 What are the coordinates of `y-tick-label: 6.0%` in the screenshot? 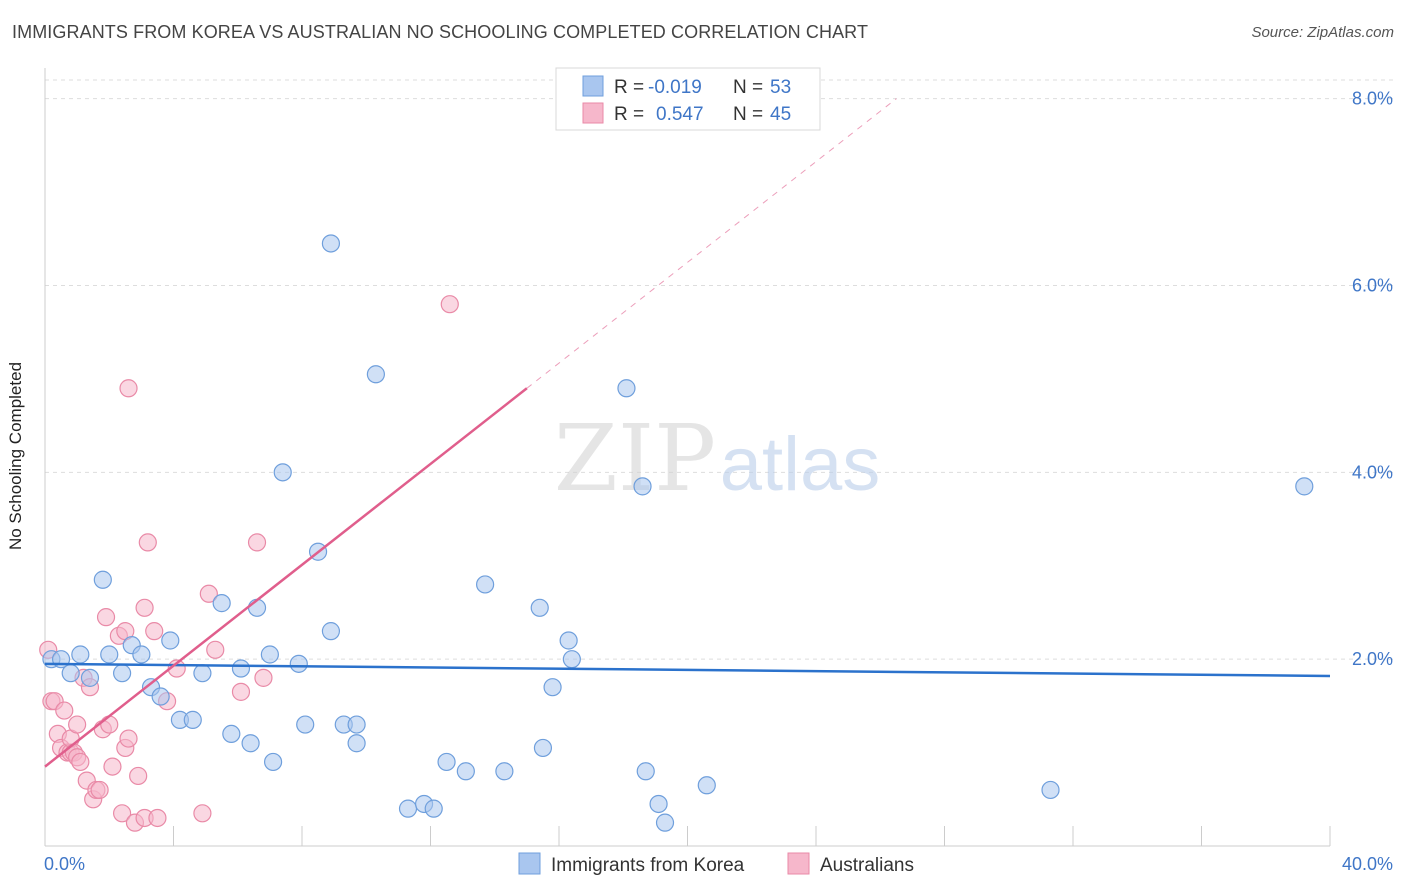 It's located at (1372, 286).